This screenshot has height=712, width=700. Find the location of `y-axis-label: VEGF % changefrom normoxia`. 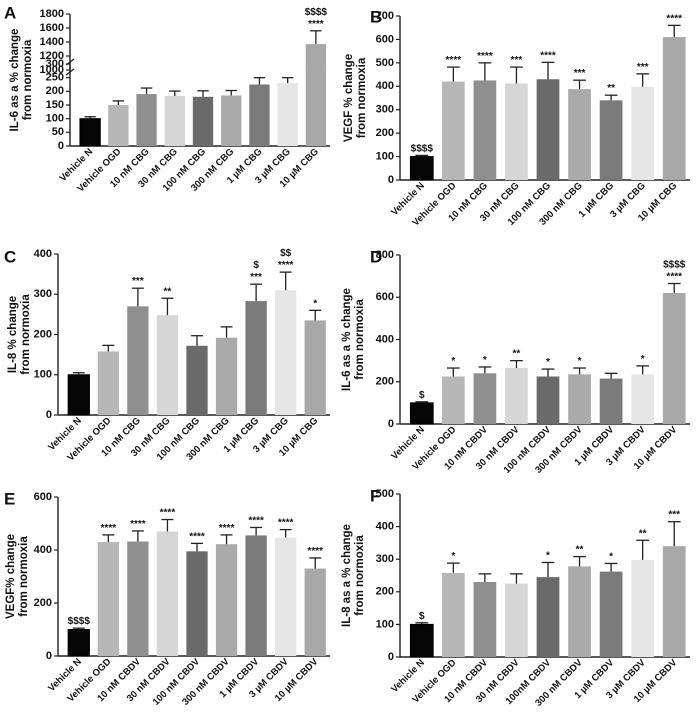

y-axis-label: VEGF % changefrom normoxia is located at coordinates (355, 98).